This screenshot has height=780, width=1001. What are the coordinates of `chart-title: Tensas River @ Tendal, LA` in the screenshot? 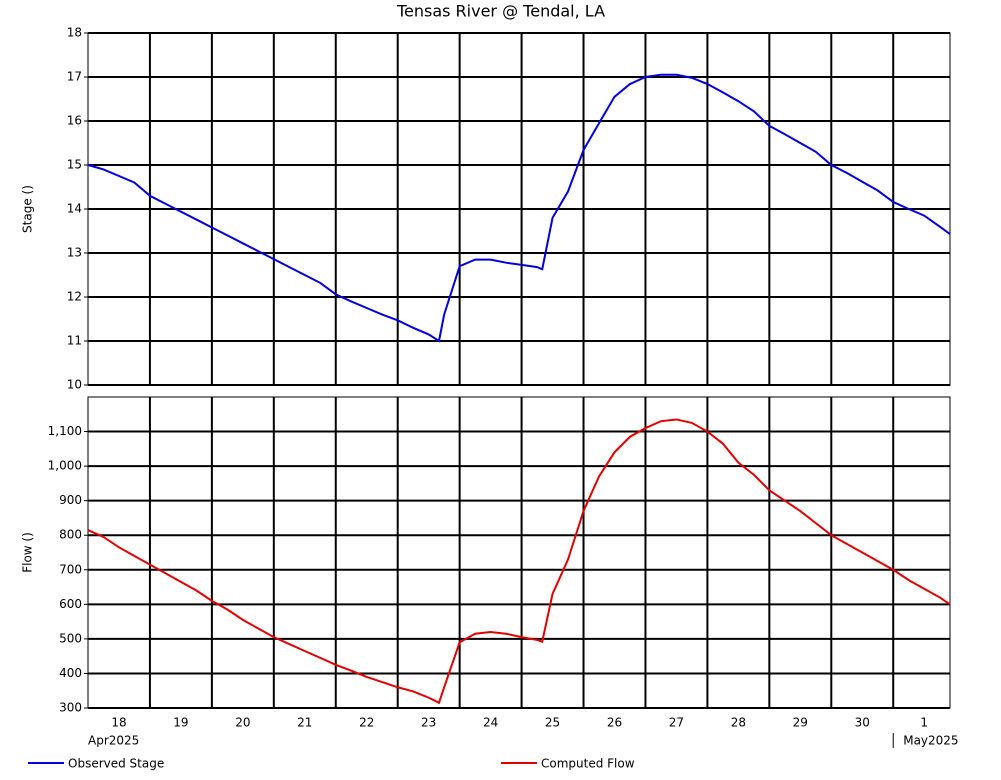 It's located at (500, 11).